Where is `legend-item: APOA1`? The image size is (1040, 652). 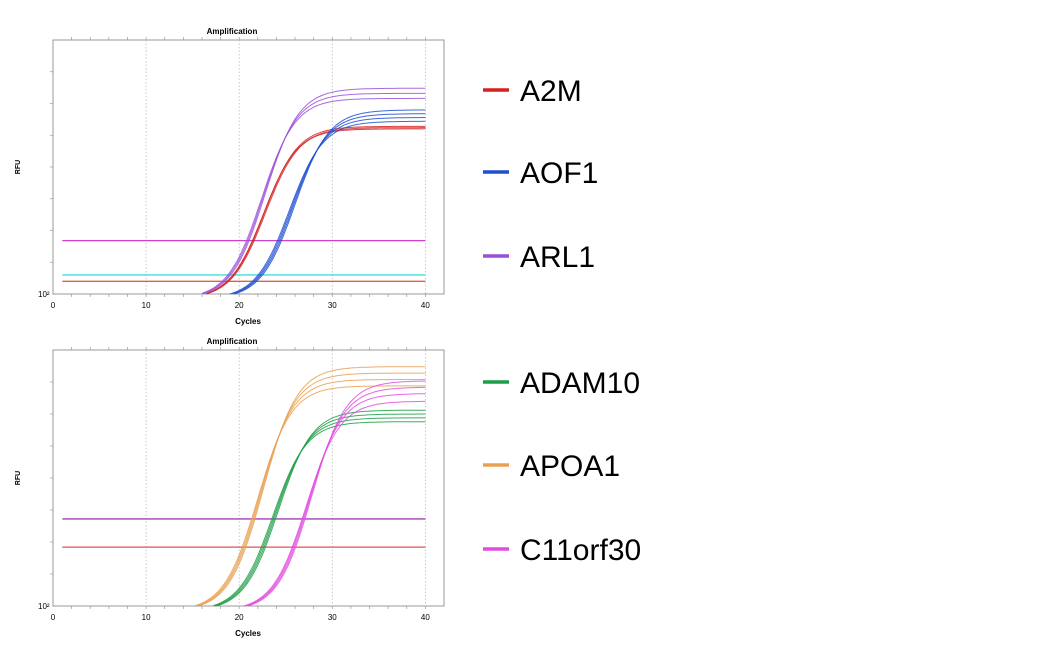 legend-item: APOA1 is located at coordinates (551, 466).